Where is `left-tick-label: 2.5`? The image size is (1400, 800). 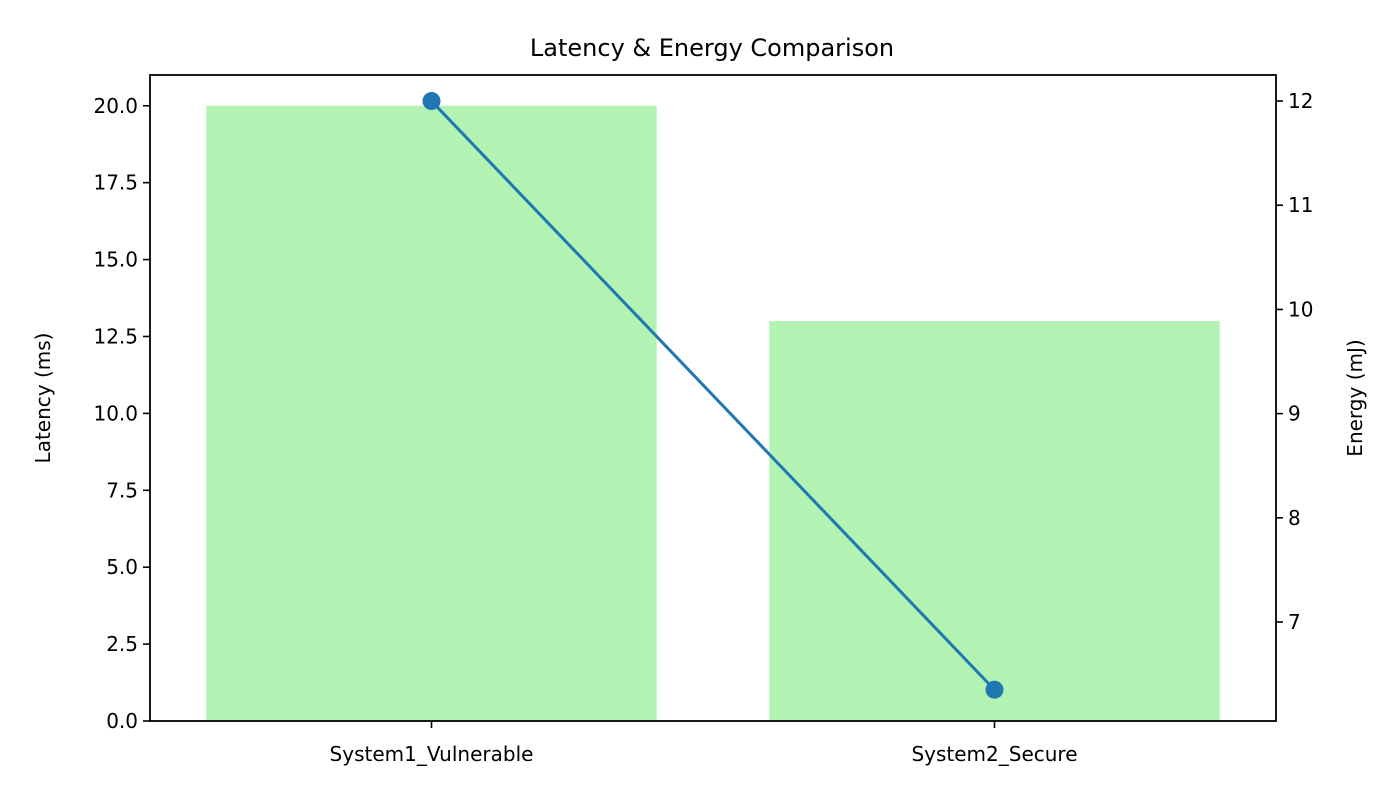 left-tick-label: 2.5 is located at coordinates (122, 644).